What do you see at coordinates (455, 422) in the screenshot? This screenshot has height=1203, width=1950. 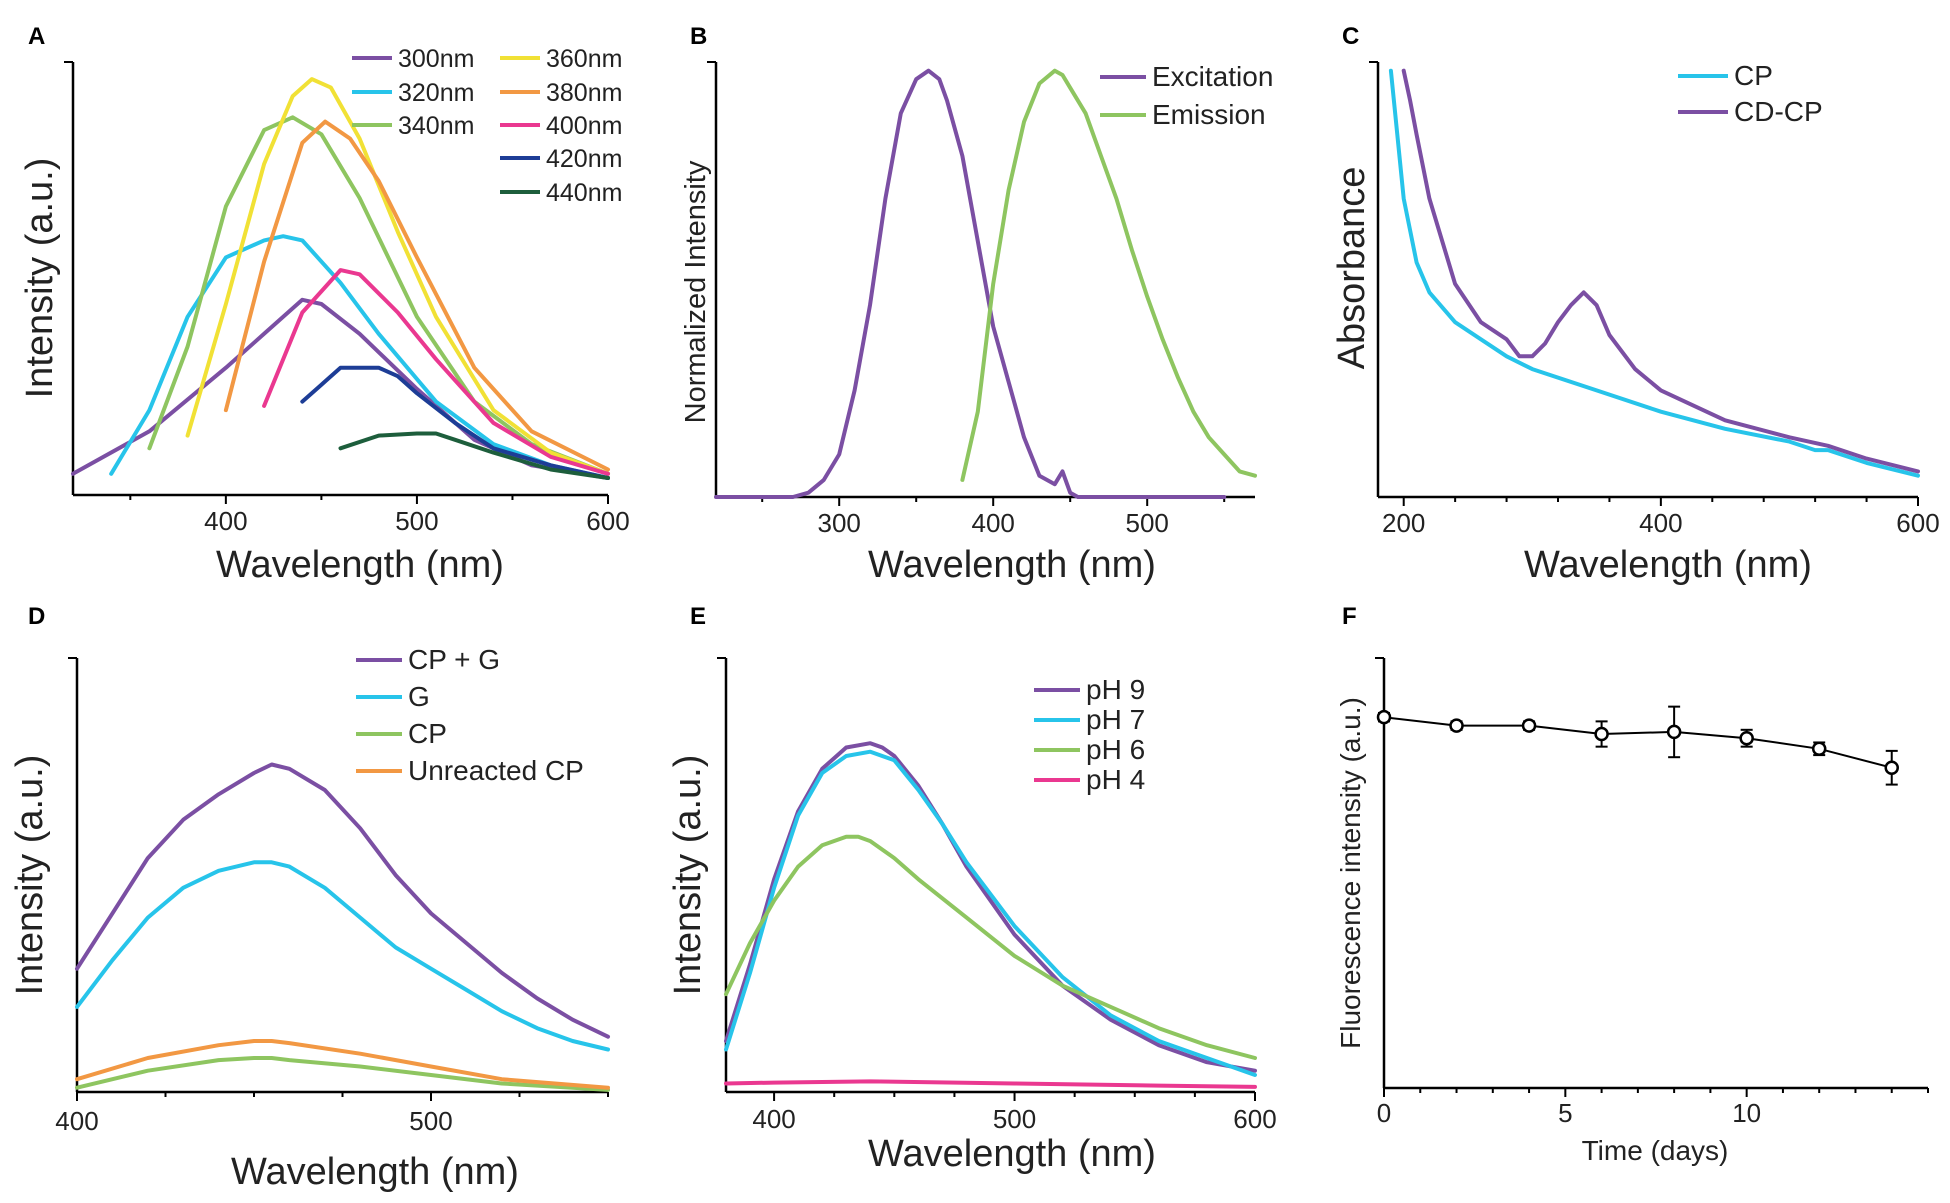 I see `series-line-420nm` at bounding box center [455, 422].